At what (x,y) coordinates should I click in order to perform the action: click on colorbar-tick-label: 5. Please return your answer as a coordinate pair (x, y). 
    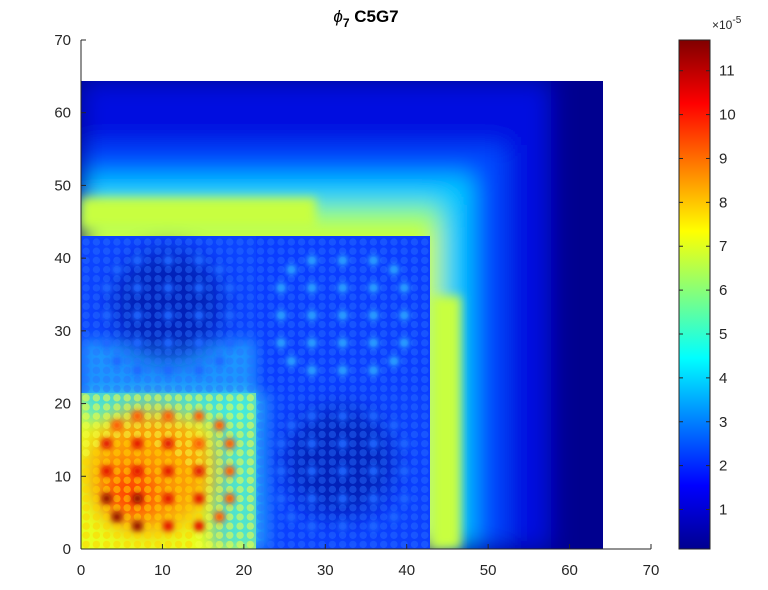
    Looking at the image, I should click on (723, 334).